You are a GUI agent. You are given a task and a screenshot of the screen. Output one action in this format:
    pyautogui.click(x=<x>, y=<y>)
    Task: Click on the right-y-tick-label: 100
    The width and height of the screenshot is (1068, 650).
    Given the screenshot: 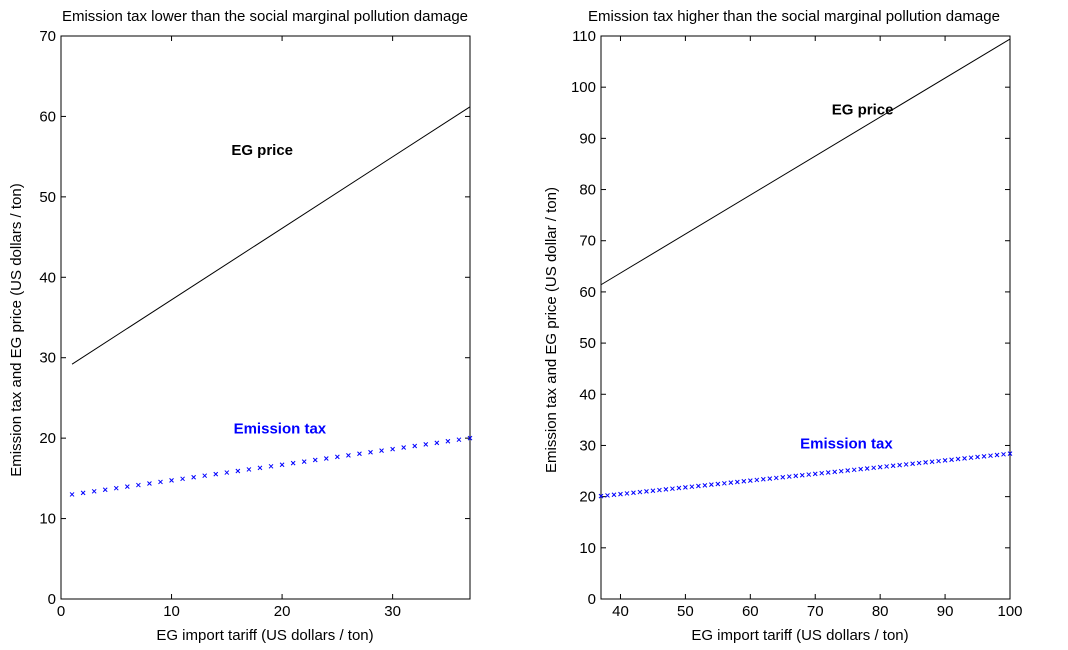 What is the action you would take?
    pyautogui.click(x=583, y=87)
    